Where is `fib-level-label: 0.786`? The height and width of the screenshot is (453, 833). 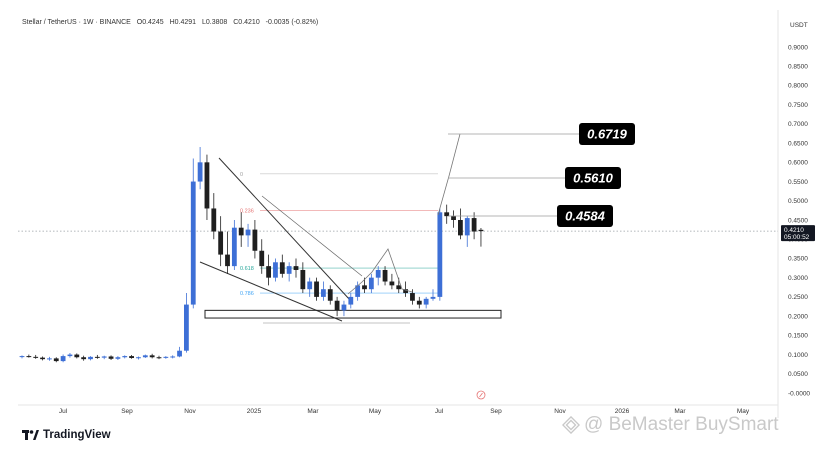 fib-level-label: 0.786 is located at coordinates (247, 294).